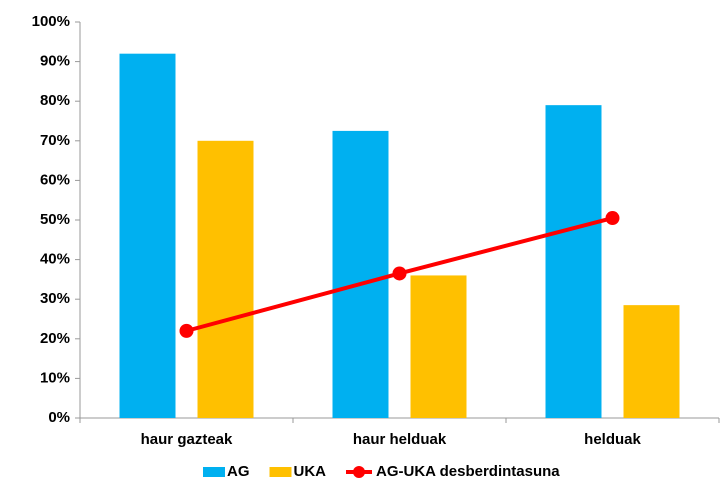 This screenshot has height=485, width=728. Describe the element at coordinates (55, 298) in the screenshot. I see `y-tick-label: 30%` at that location.